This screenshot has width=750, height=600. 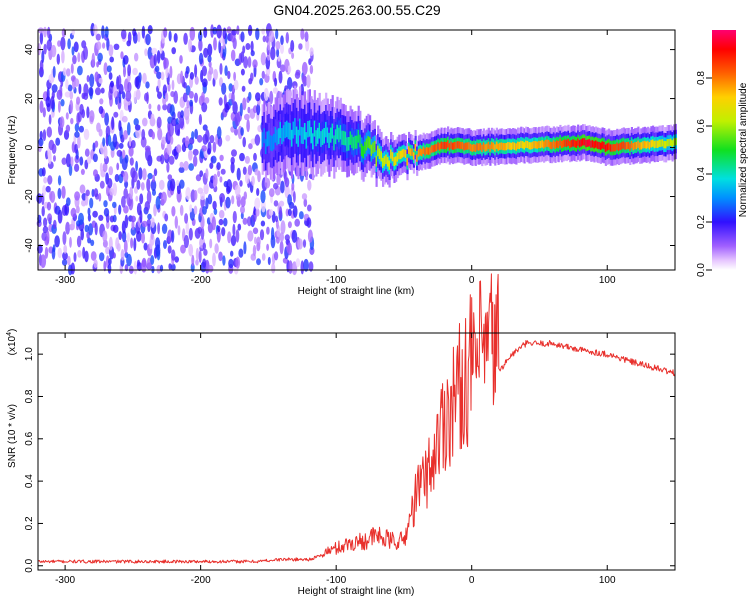 I want to click on y-tick-label: 1.0, so click(x=29, y=354).